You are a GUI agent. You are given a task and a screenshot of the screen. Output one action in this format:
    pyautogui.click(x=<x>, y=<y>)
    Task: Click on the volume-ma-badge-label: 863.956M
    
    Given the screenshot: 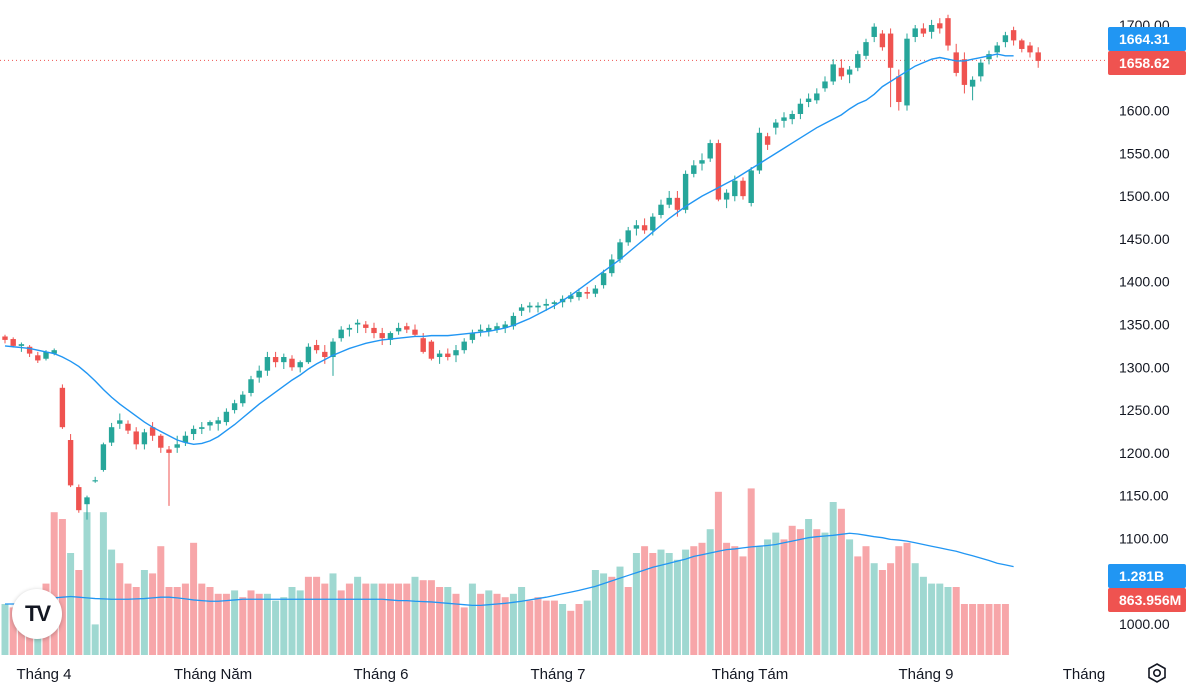 What is the action you would take?
    pyautogui.click(x=1150, y=600)
    